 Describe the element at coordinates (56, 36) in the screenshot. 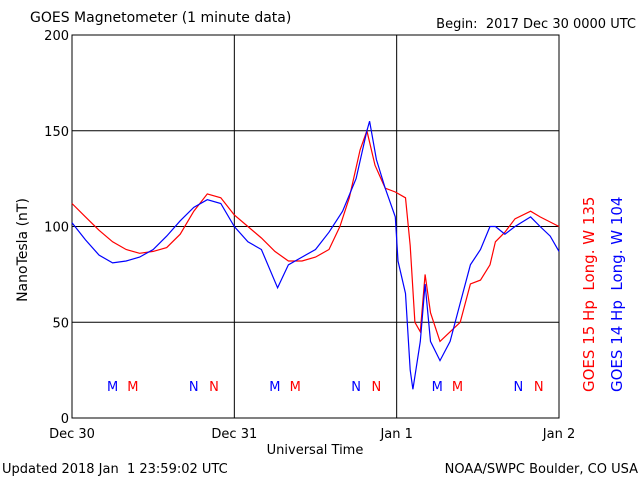

I see `y-tick-label: 200` at that location.